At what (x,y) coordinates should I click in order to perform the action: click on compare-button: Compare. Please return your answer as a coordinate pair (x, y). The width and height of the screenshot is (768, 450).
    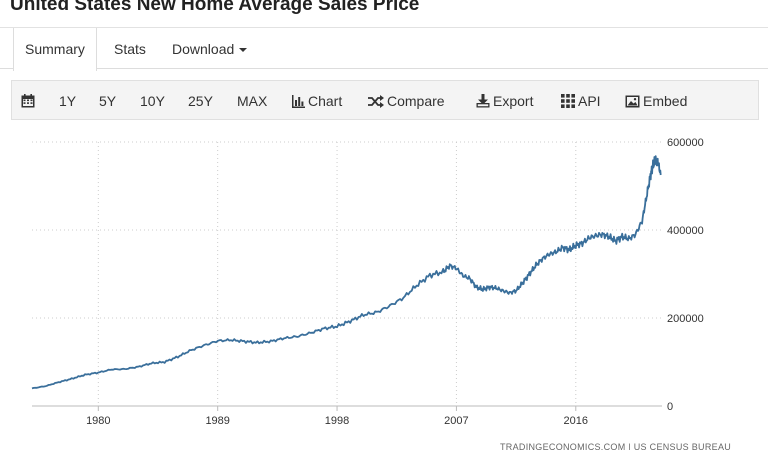
    Looking at the image, I should click on (406, 101).